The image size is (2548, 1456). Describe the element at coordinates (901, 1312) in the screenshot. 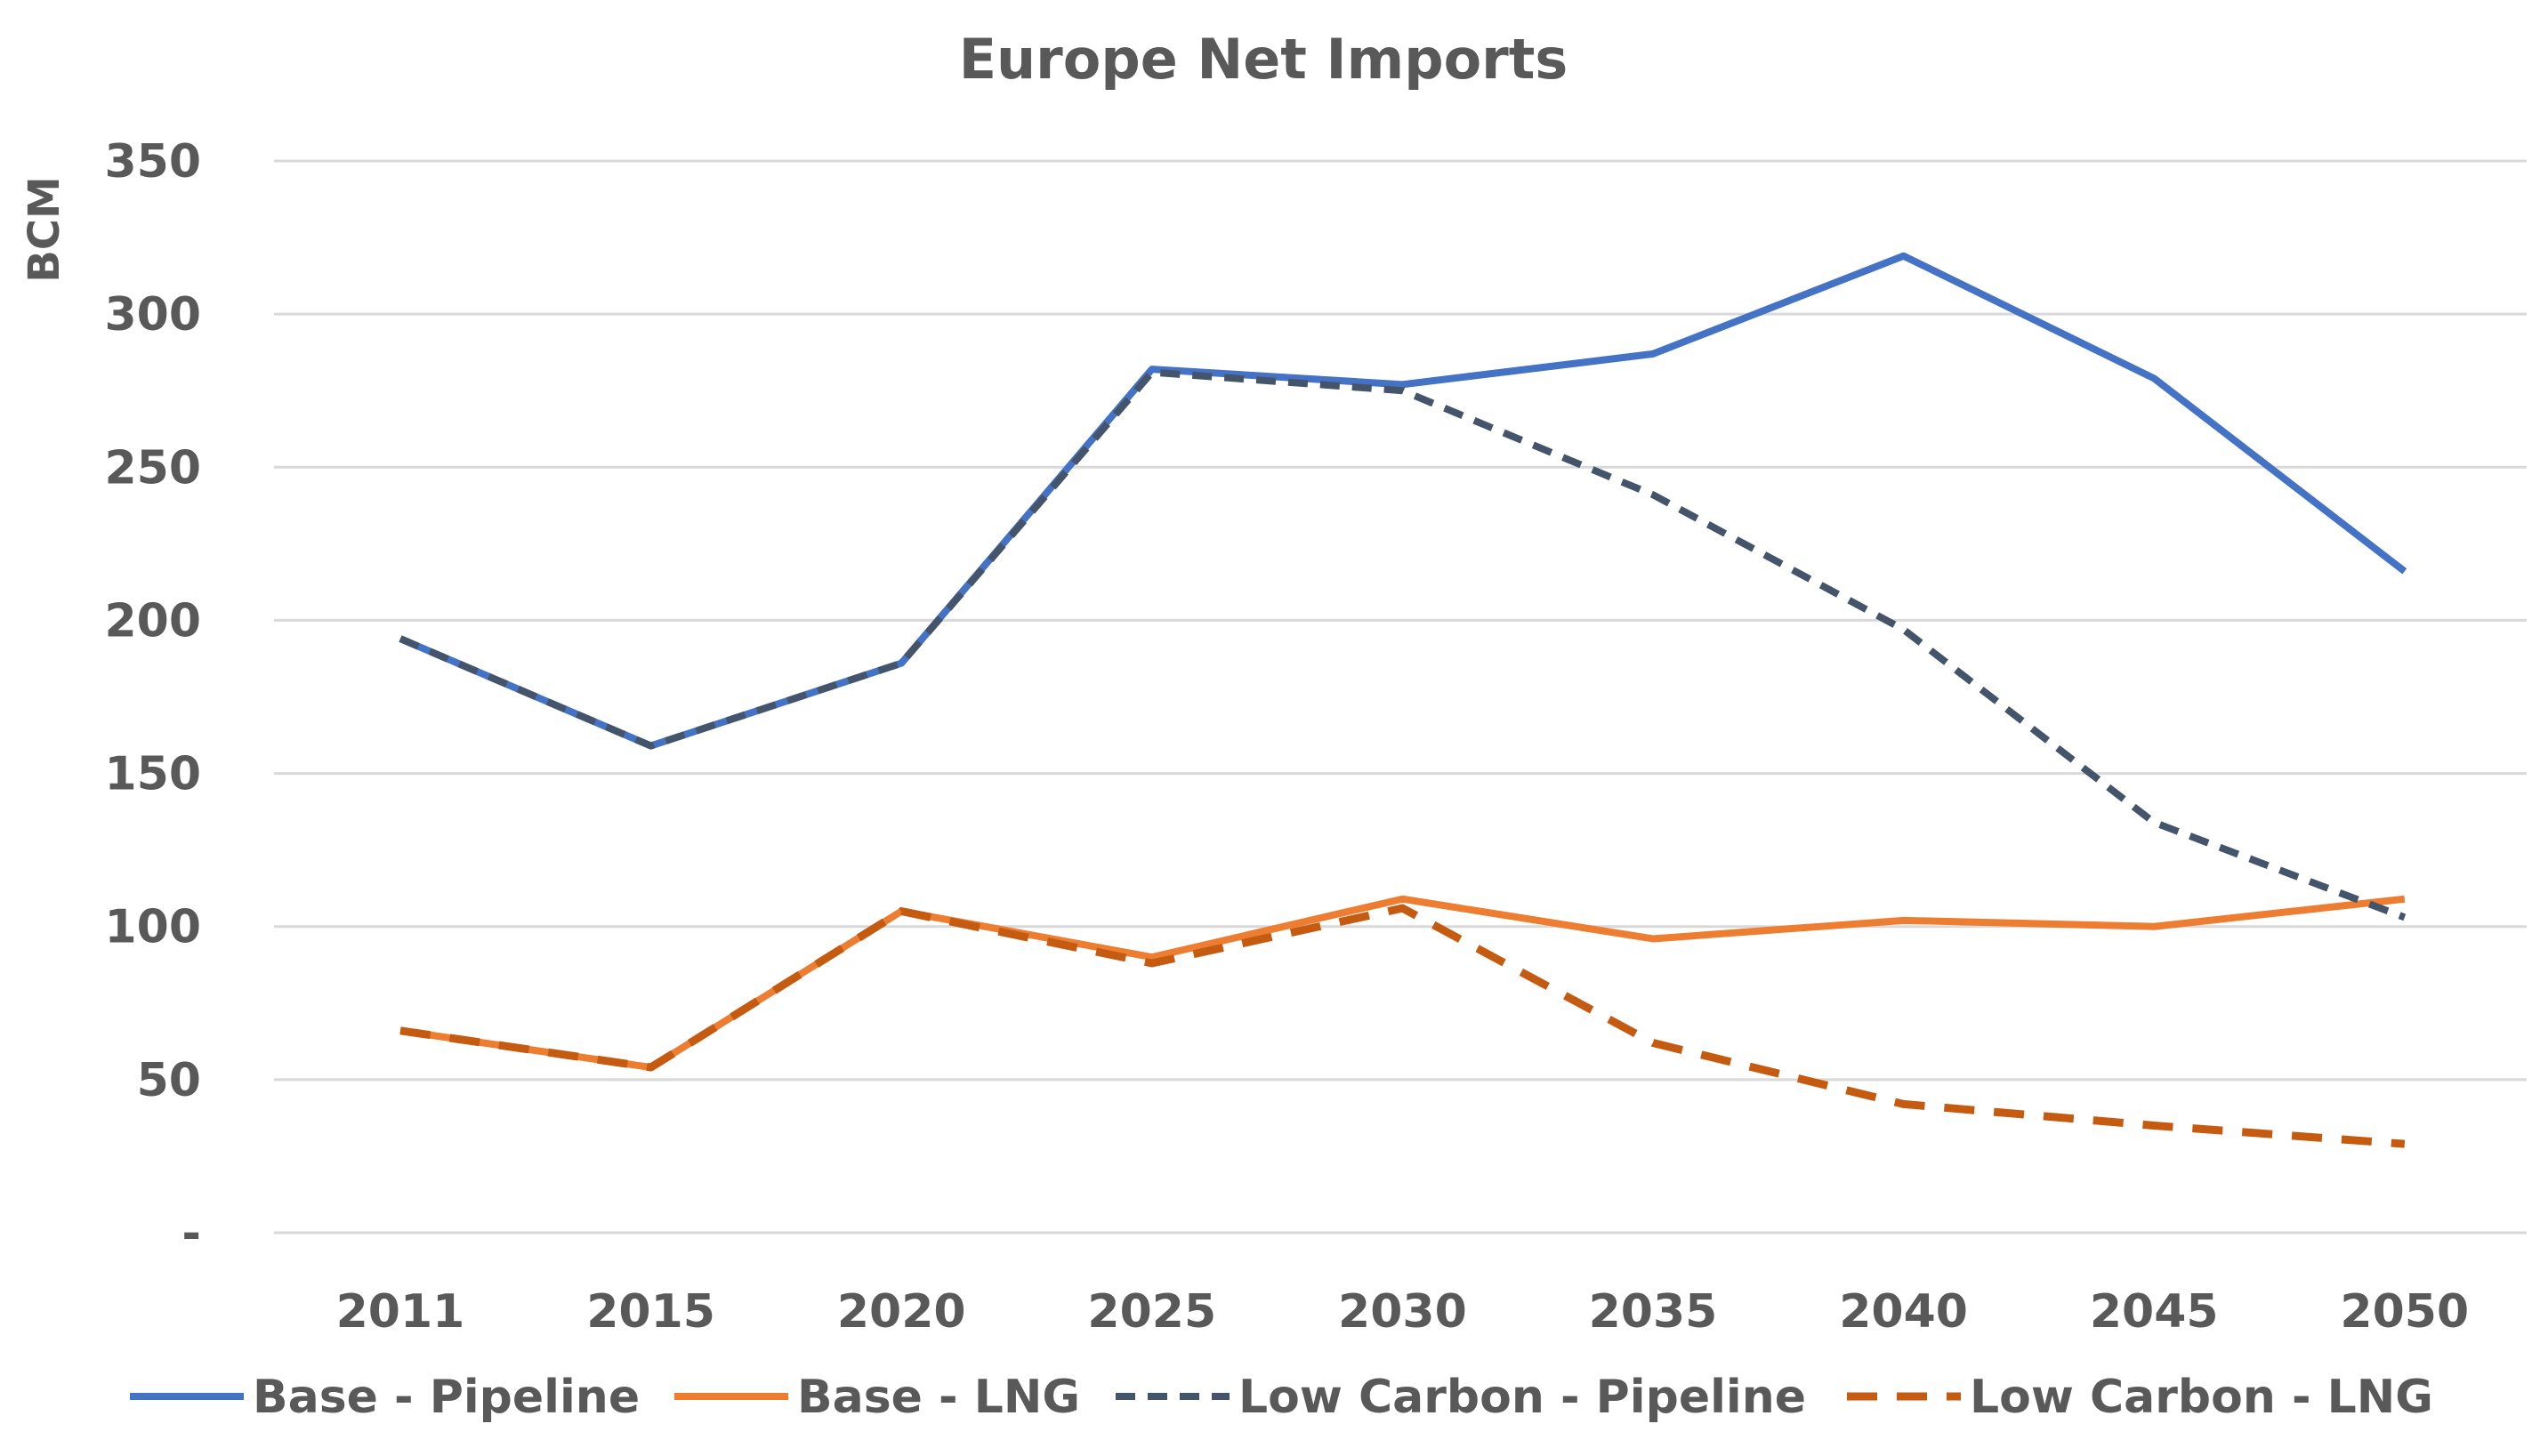

I see `x-tick-label: 2020` at that location.